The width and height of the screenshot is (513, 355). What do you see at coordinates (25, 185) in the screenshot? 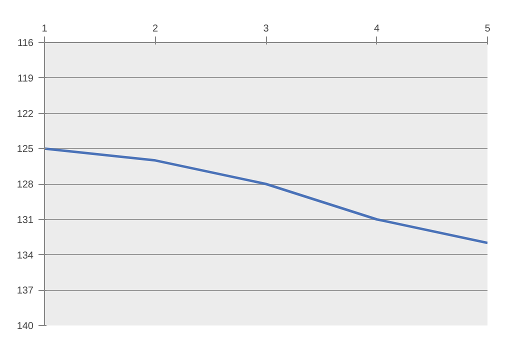
I see `y-tick-label: 128` at bounding box center [25, 185].